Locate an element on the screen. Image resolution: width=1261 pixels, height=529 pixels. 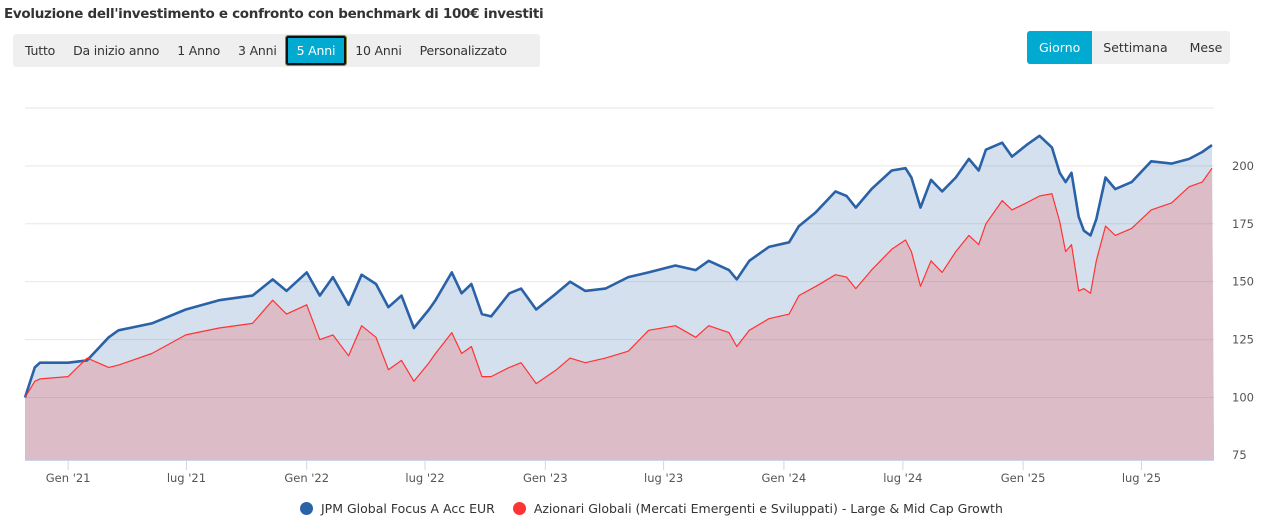
x-tick-label: lug '24 is located at coordinates (902, 478).